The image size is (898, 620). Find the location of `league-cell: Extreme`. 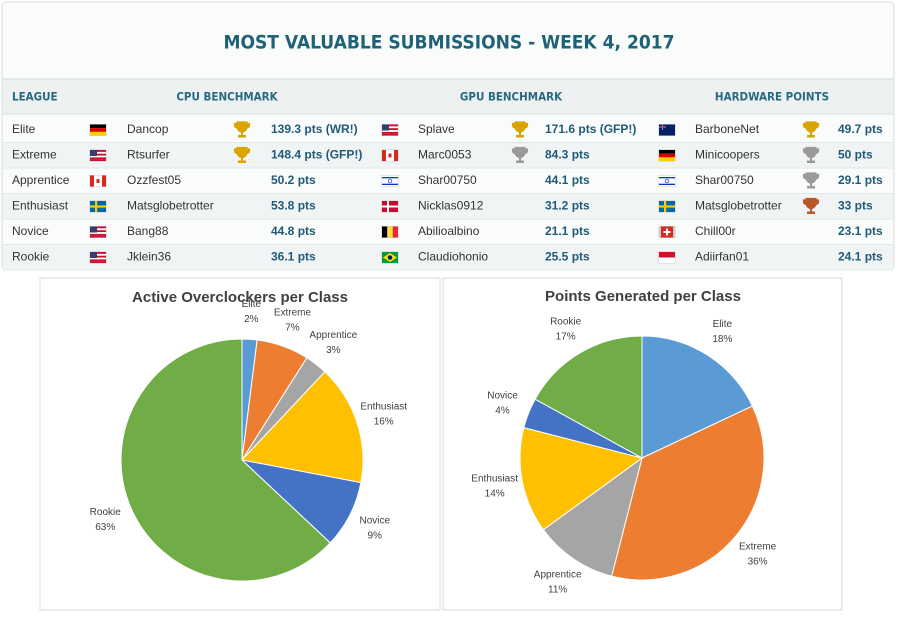

league-cell: Extreme is located at coordinates (34, 155).